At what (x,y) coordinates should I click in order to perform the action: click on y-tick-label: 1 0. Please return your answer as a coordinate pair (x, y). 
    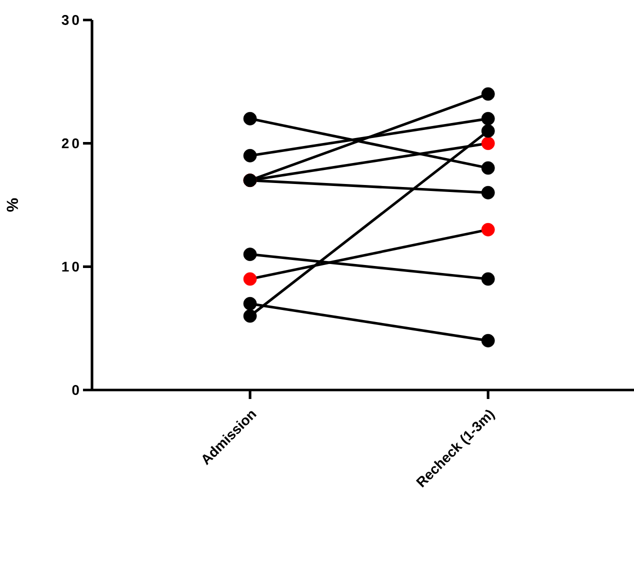
    Looking at the image, I should click on (70, 267).